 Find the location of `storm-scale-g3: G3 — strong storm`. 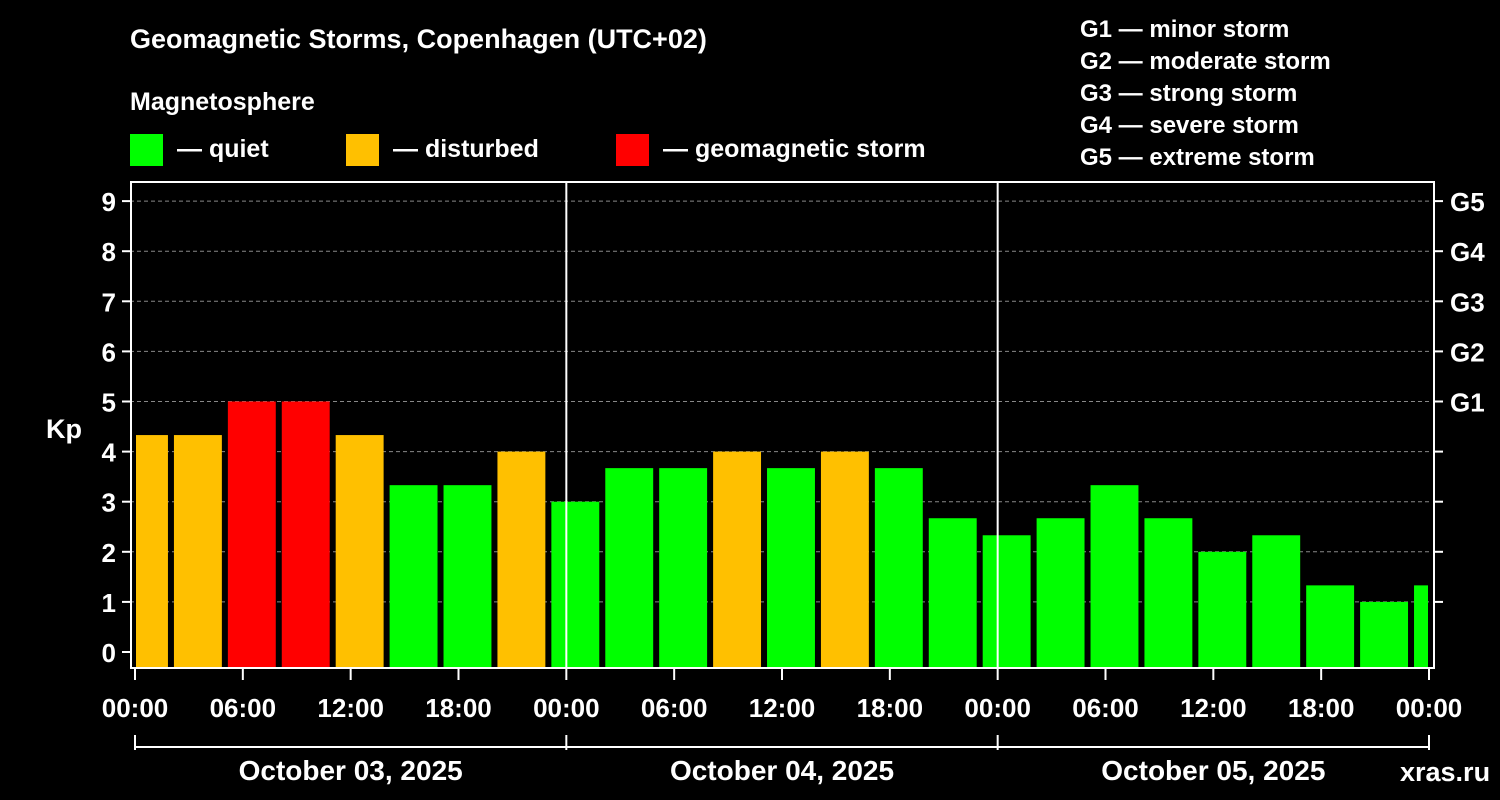

storm-scale-g3: G3 — strong storm is located at coordinates (1188, 93).